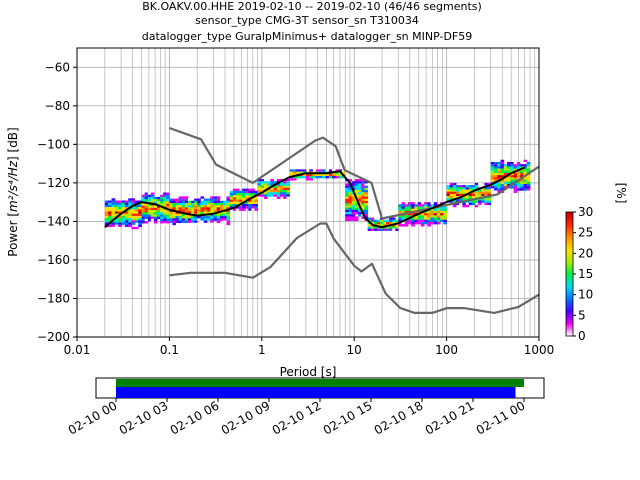 The image size is (640, 480). Describe the element at coordinates (354, 268) in the screenshot. I see `low-noise-model-line` at that location.